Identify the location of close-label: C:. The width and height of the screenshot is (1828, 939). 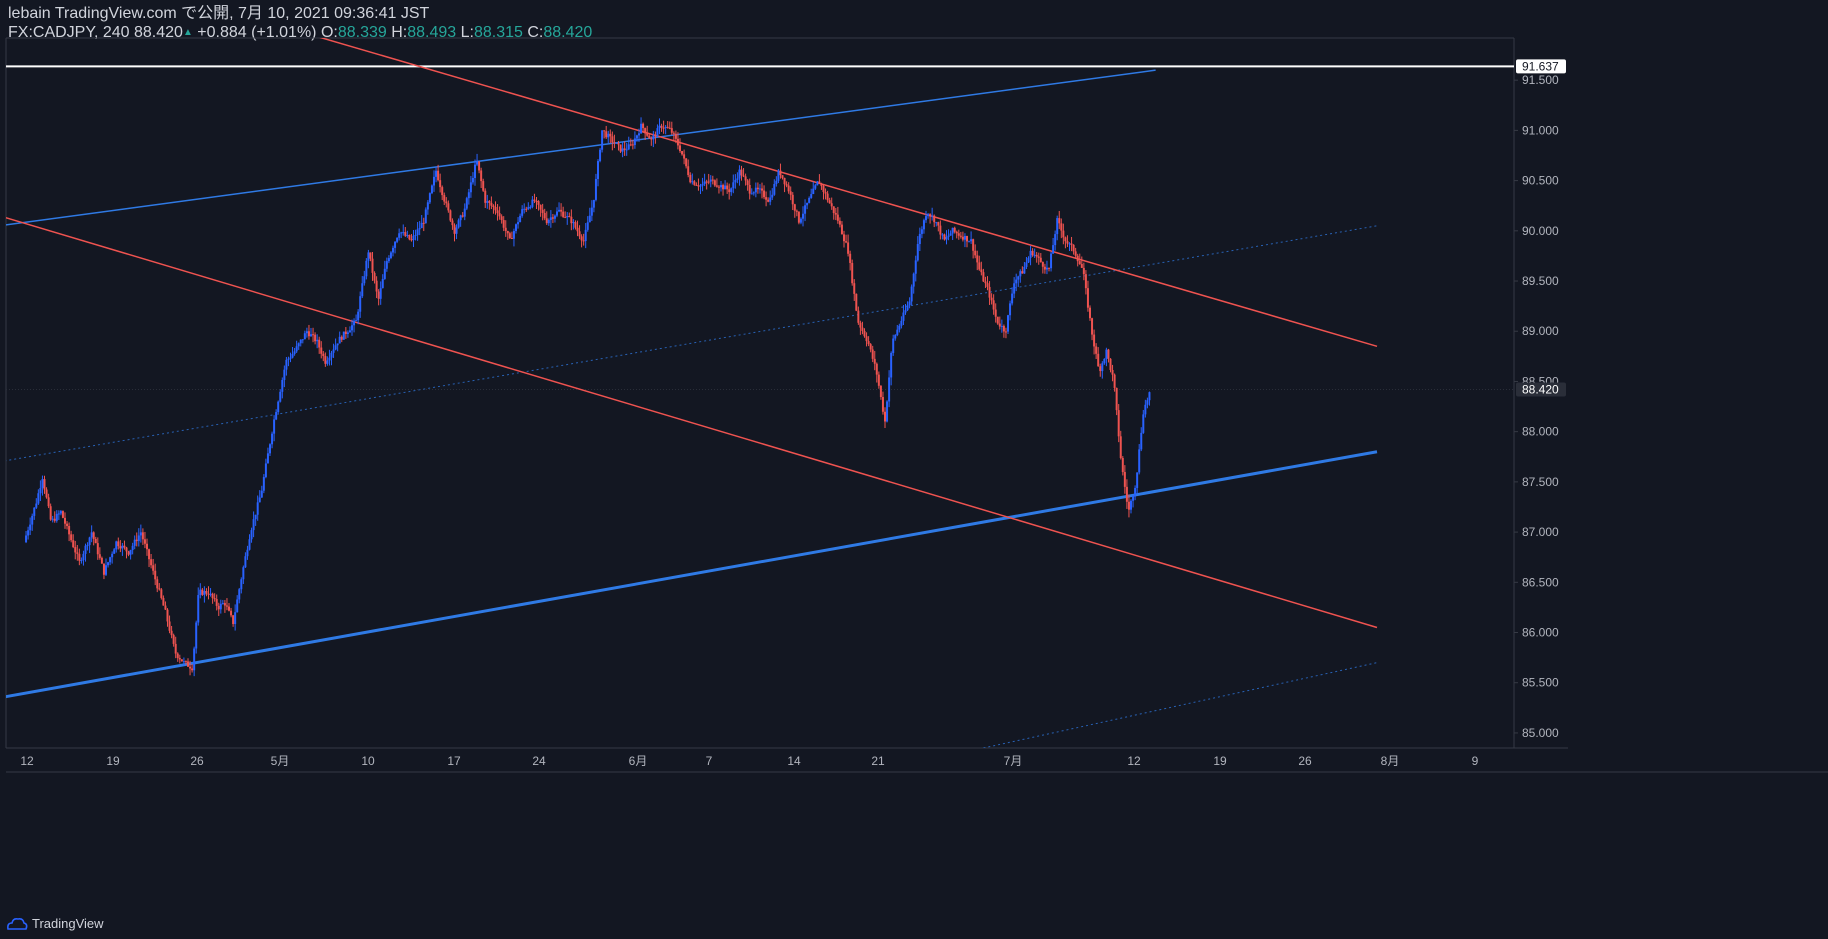
(535, 32).